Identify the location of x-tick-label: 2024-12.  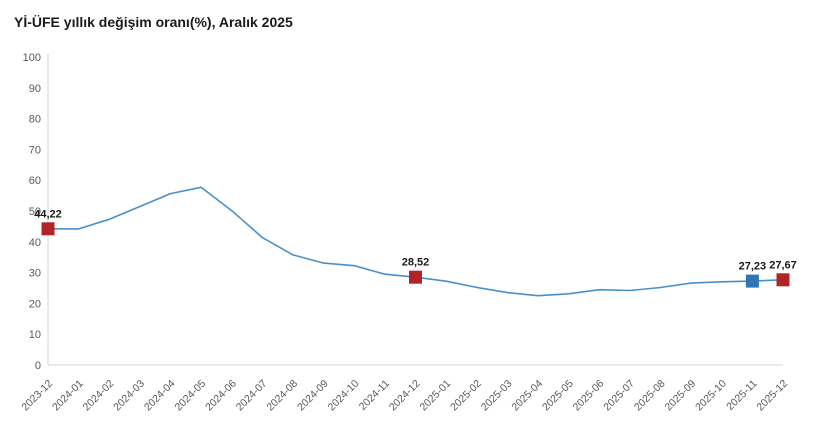
(405, 396).